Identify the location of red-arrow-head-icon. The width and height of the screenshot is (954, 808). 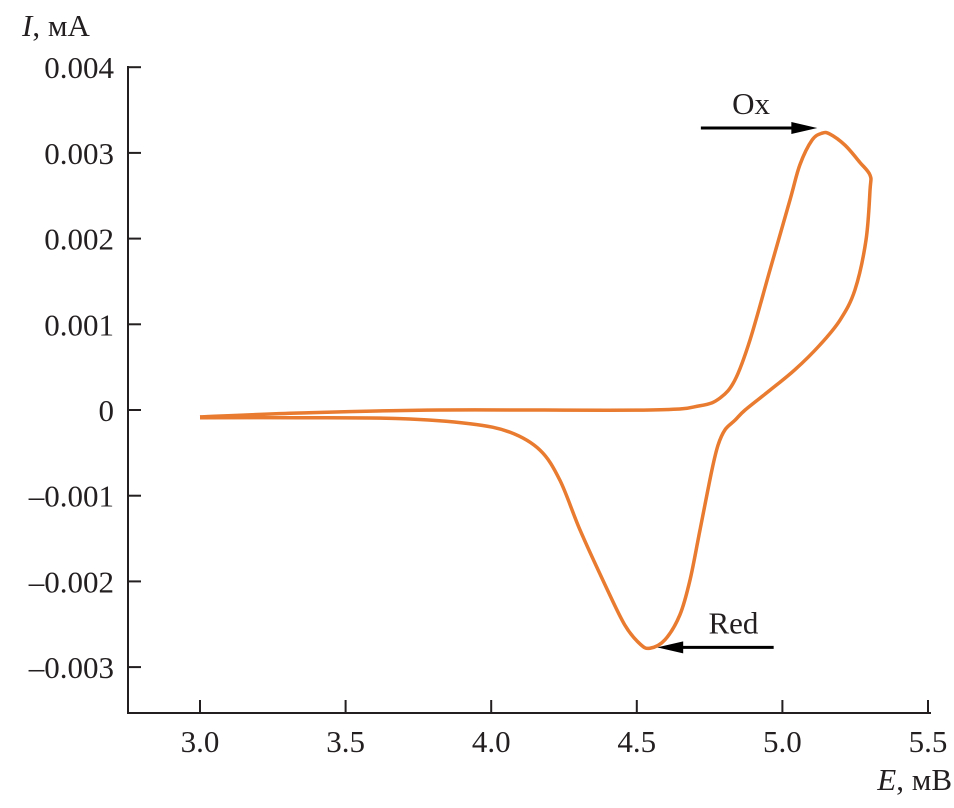
(670, 647).